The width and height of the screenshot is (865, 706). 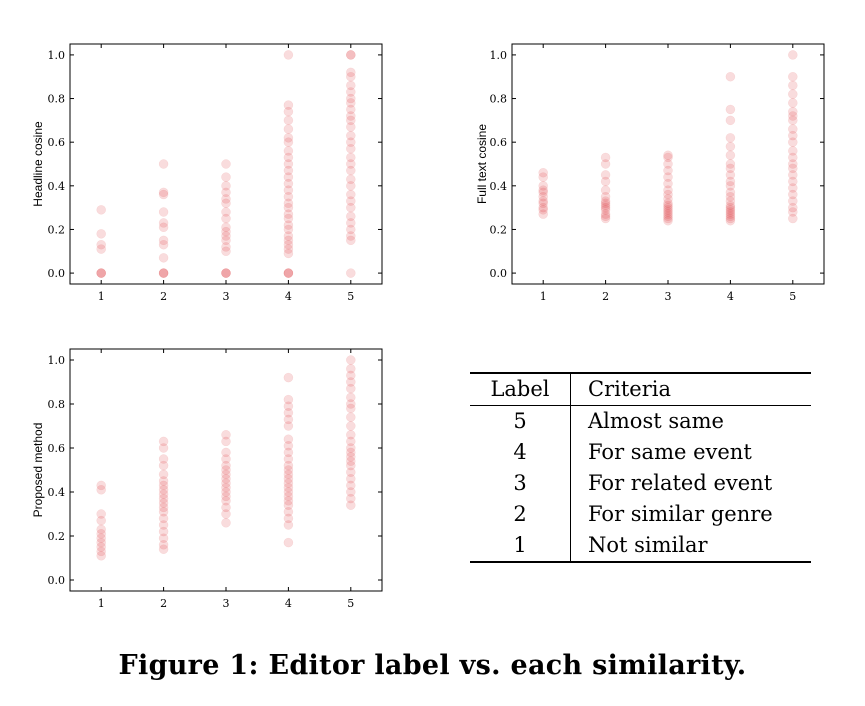 I want to click on headline-chart: 0.0 0.2 0.4 0.6 0.8 1.0 1 2 3 4 5 Headline cosine, so click(x=207, y=173).